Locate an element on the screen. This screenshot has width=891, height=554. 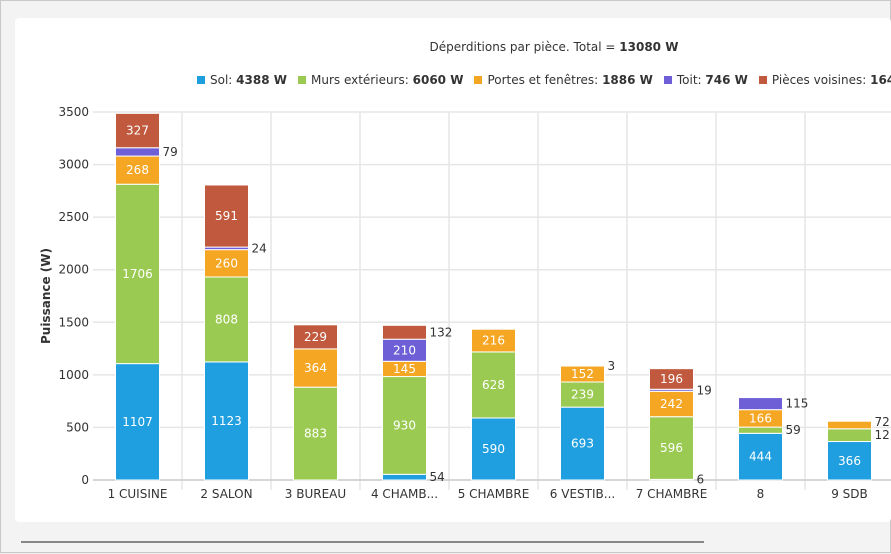
data-label: 1123 is located at coordinates (226, 421).